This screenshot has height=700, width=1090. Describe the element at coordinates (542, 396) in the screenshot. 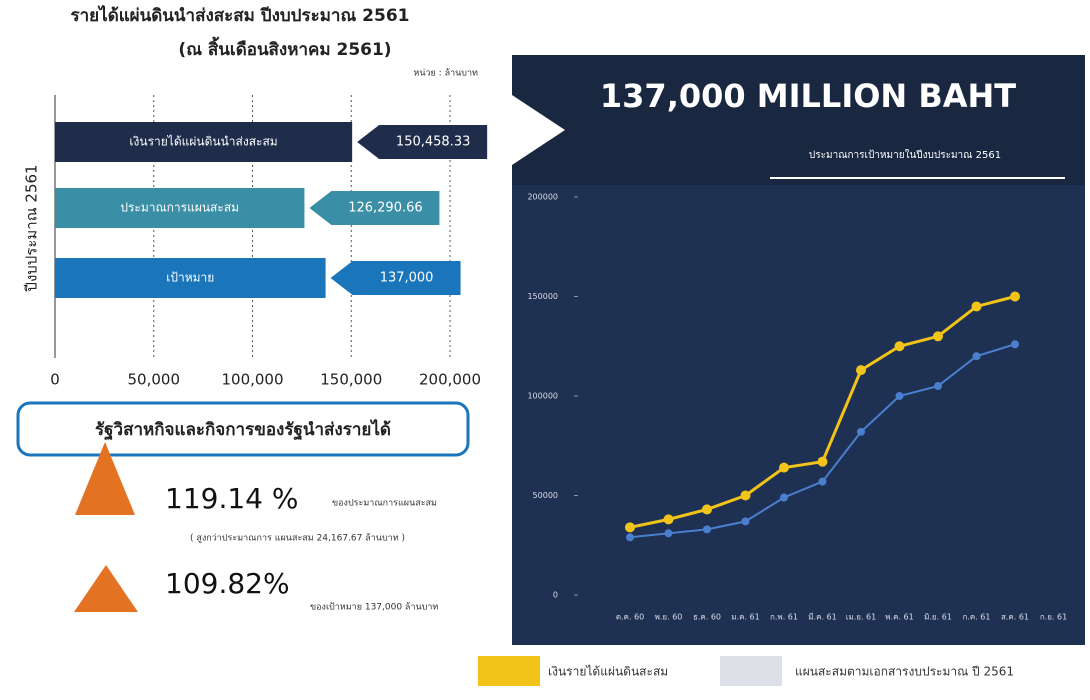

I see `y-tick-label: 100000` at that location.